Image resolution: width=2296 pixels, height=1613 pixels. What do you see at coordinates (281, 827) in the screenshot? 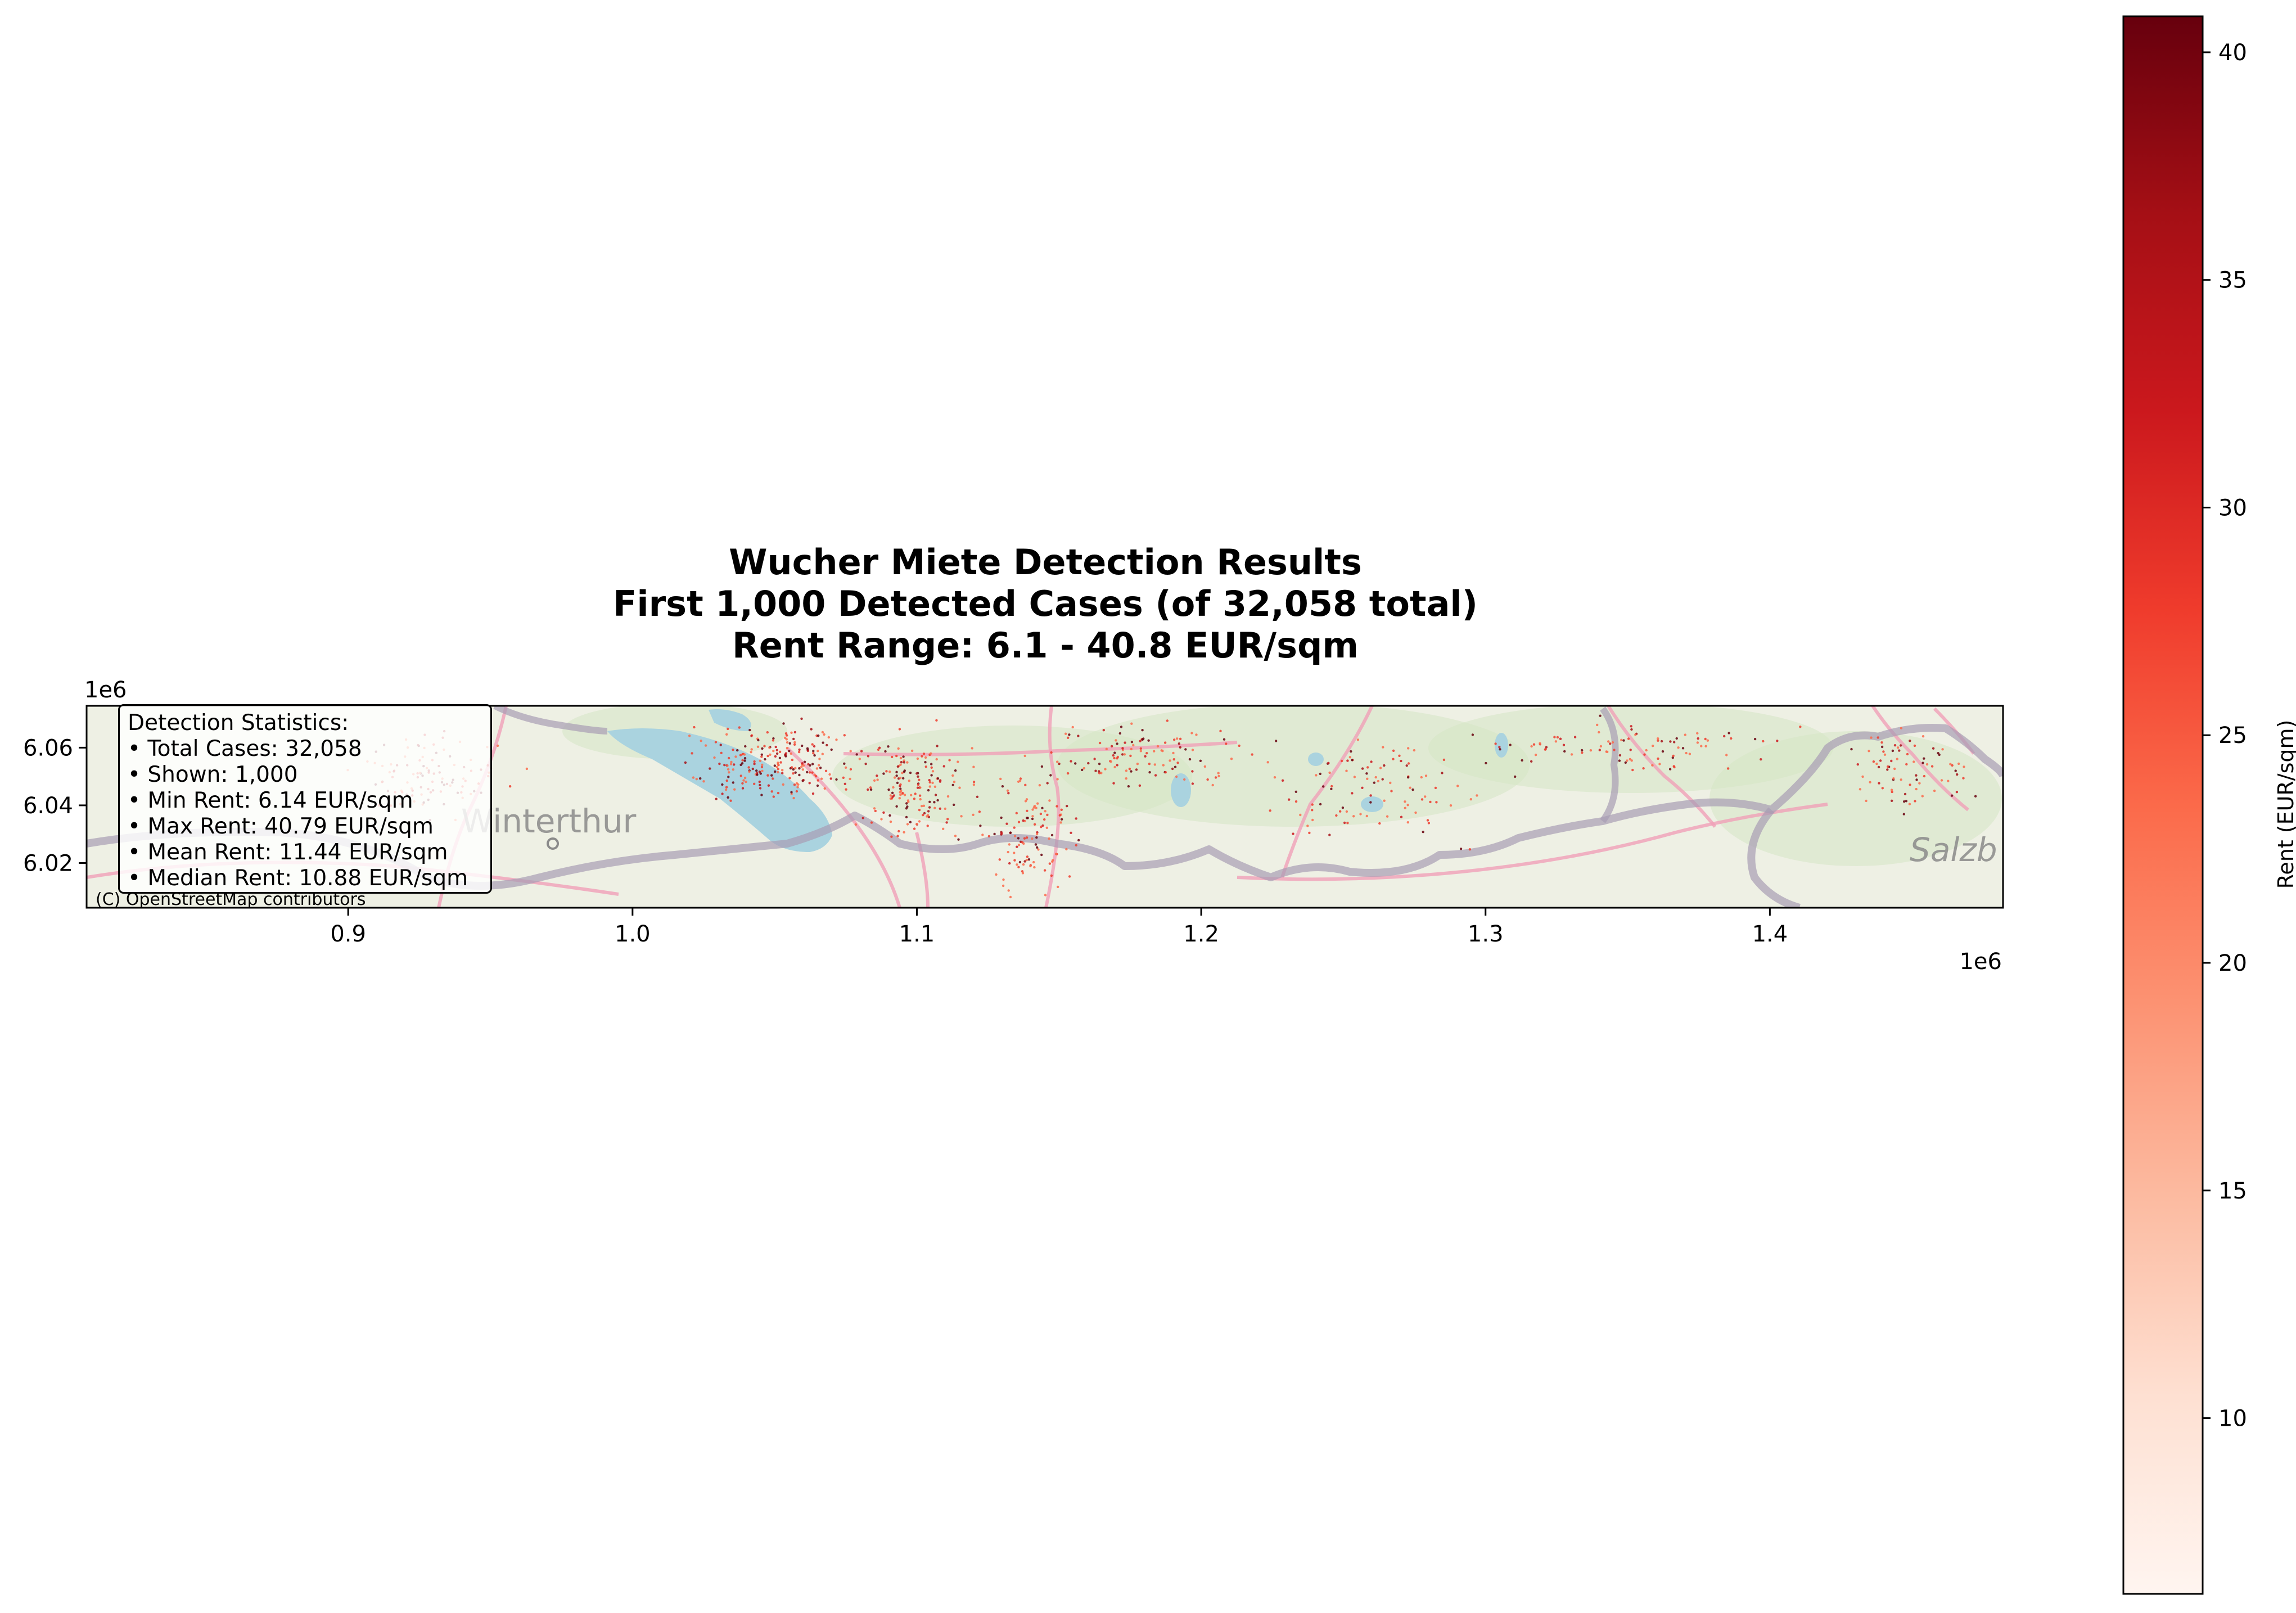
I see `stats-item: • Max Rent: 40.79 EUR/sqm` at bounding box center [281, 827].